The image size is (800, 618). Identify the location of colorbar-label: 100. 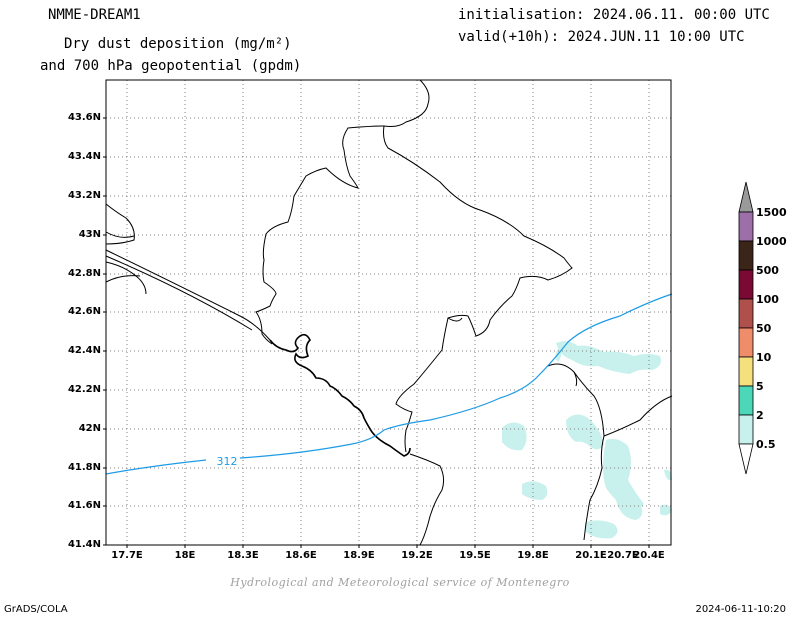
(767, 299).